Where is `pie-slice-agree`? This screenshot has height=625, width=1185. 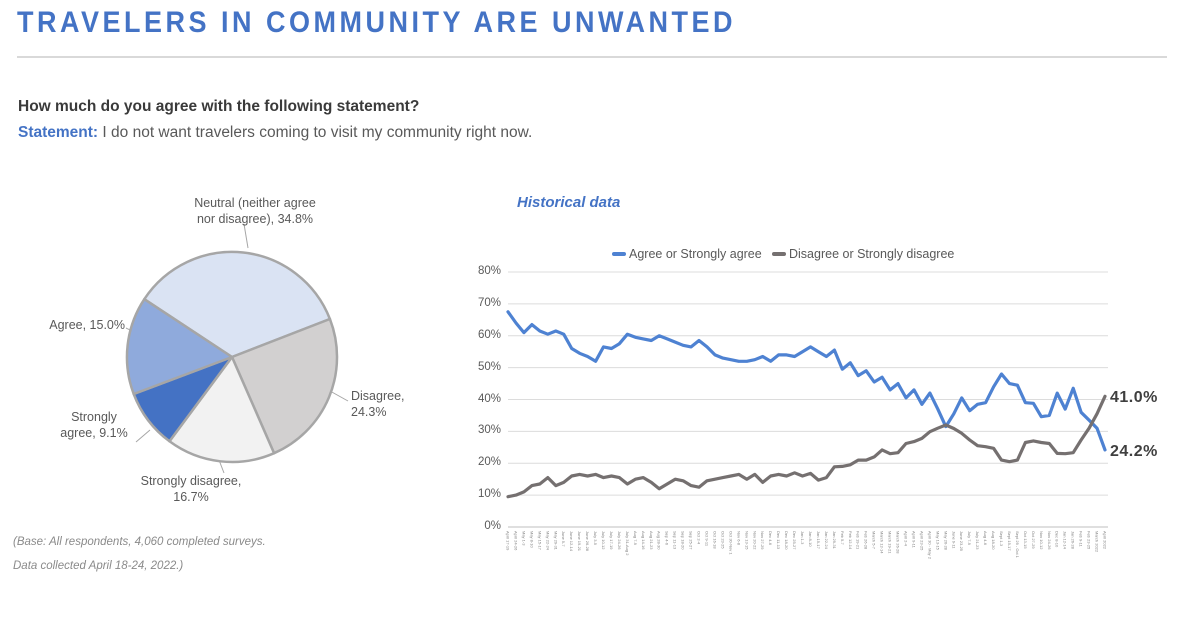
pie-slice-agree is located at coordinates (179, 346).